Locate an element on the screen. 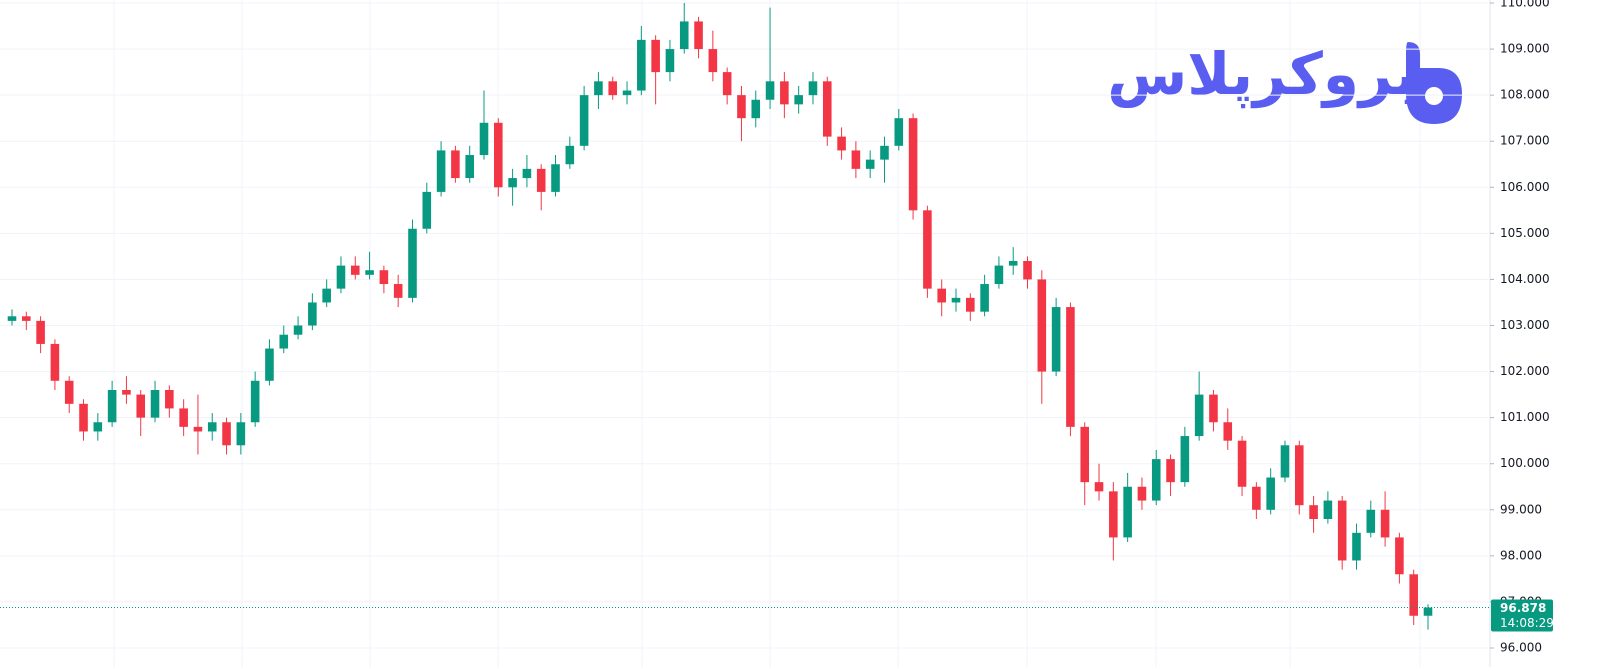 This screenshot has width=1600, height=667. logo-icon is located at coordinates (1434, 83).